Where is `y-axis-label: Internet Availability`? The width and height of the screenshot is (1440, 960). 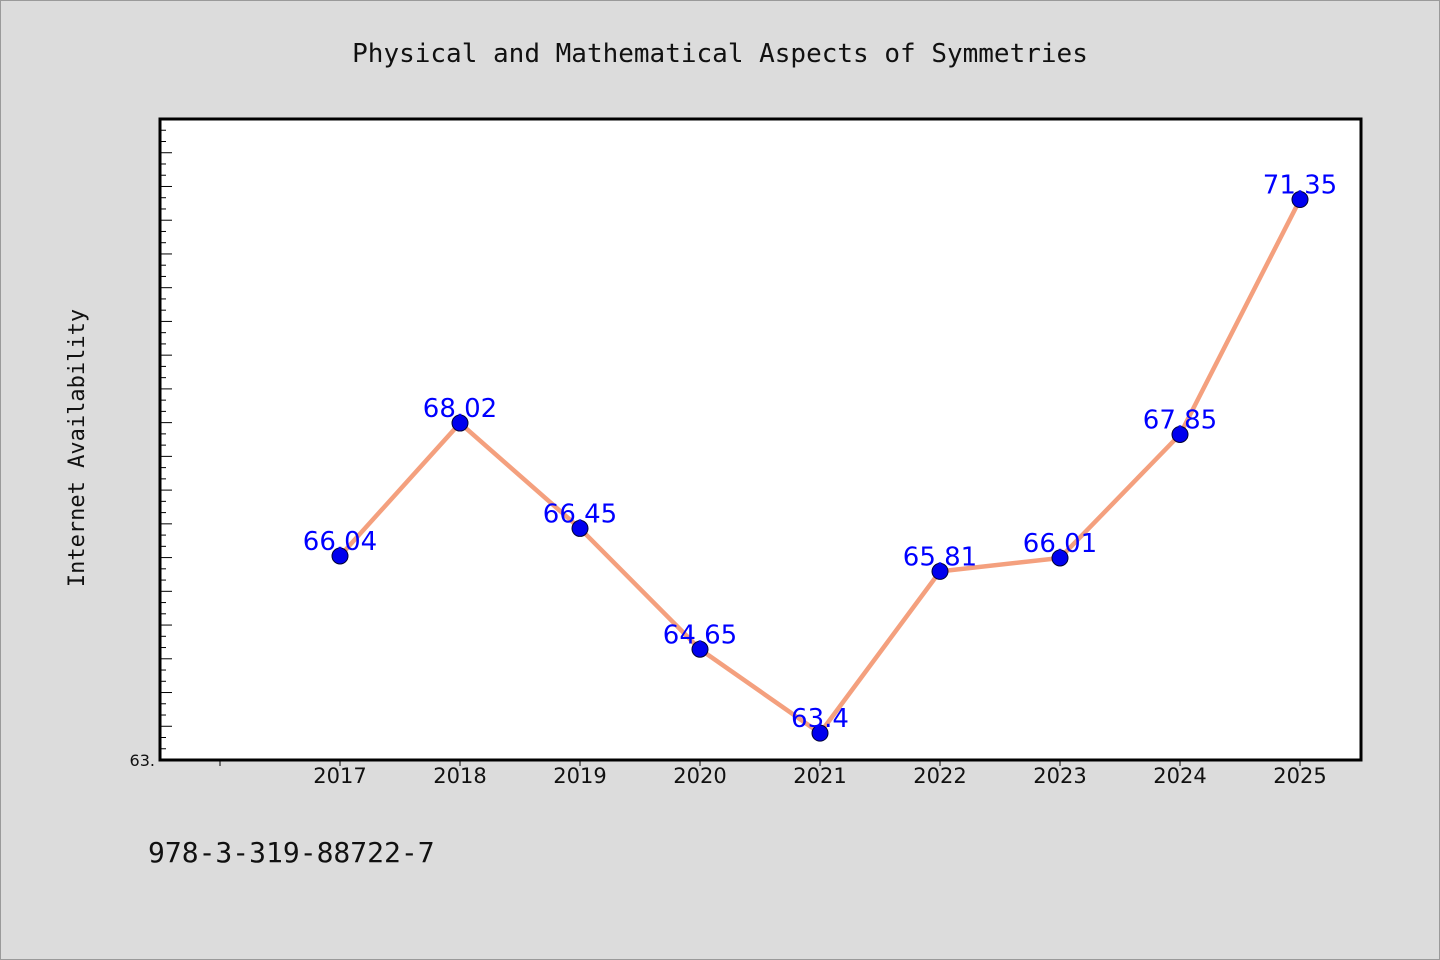 y-axis-label: Internet Availability is located at coordinates (77, 448).